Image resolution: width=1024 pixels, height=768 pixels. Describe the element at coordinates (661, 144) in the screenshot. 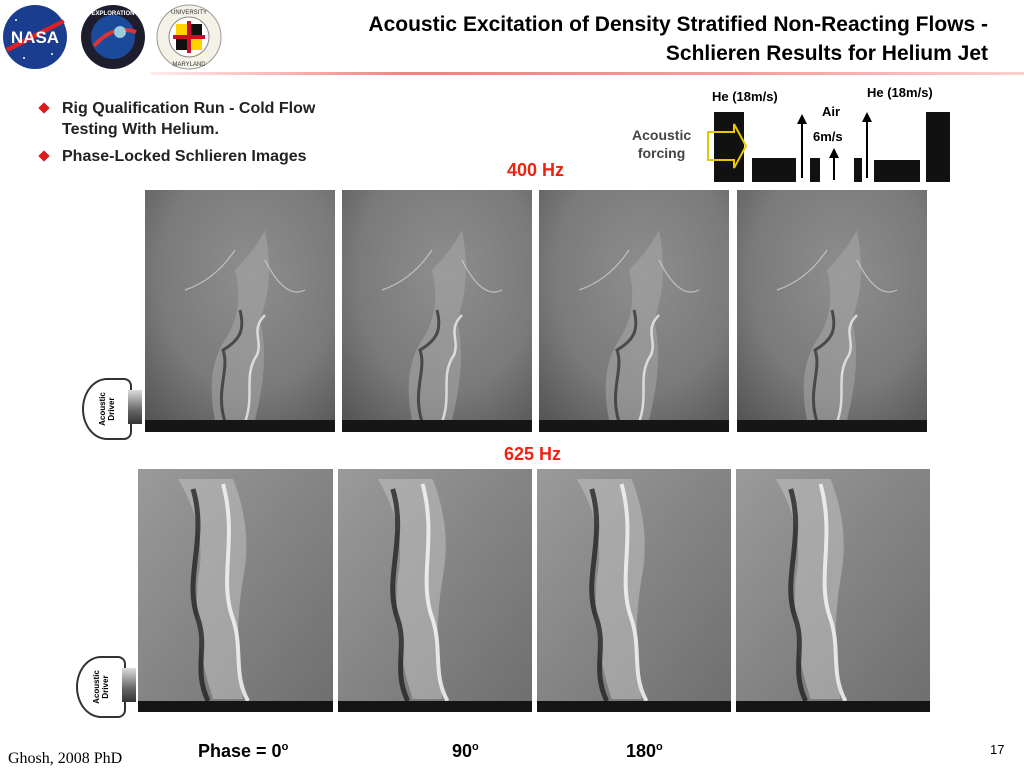

I see `acoustic-forcing-label: Acoustic forcing` at that location.